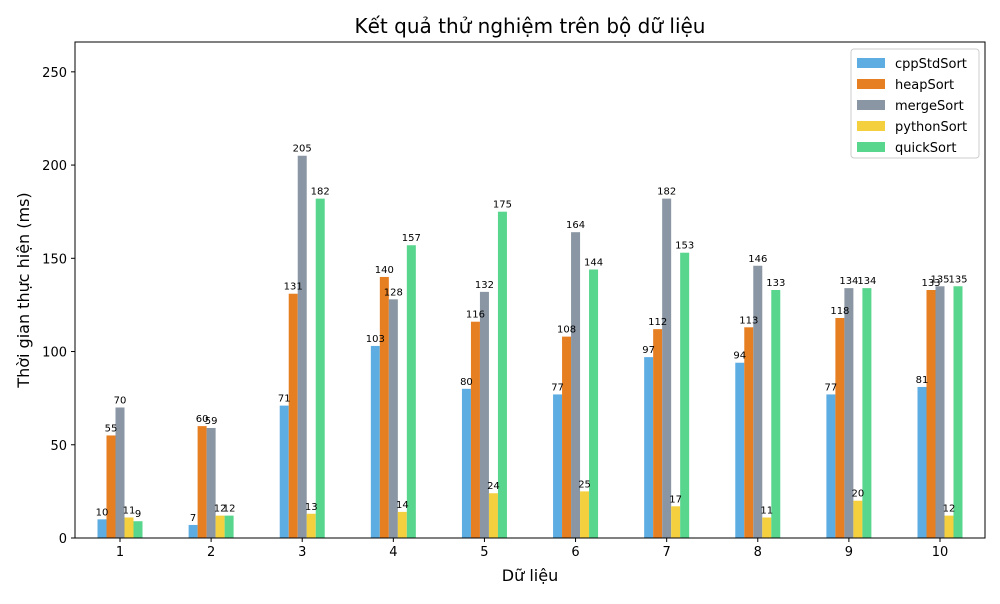  Describe the element at coordinates (211, 421) in the screenshot. I see `data-label-mergeSort-2: 59` at that location.